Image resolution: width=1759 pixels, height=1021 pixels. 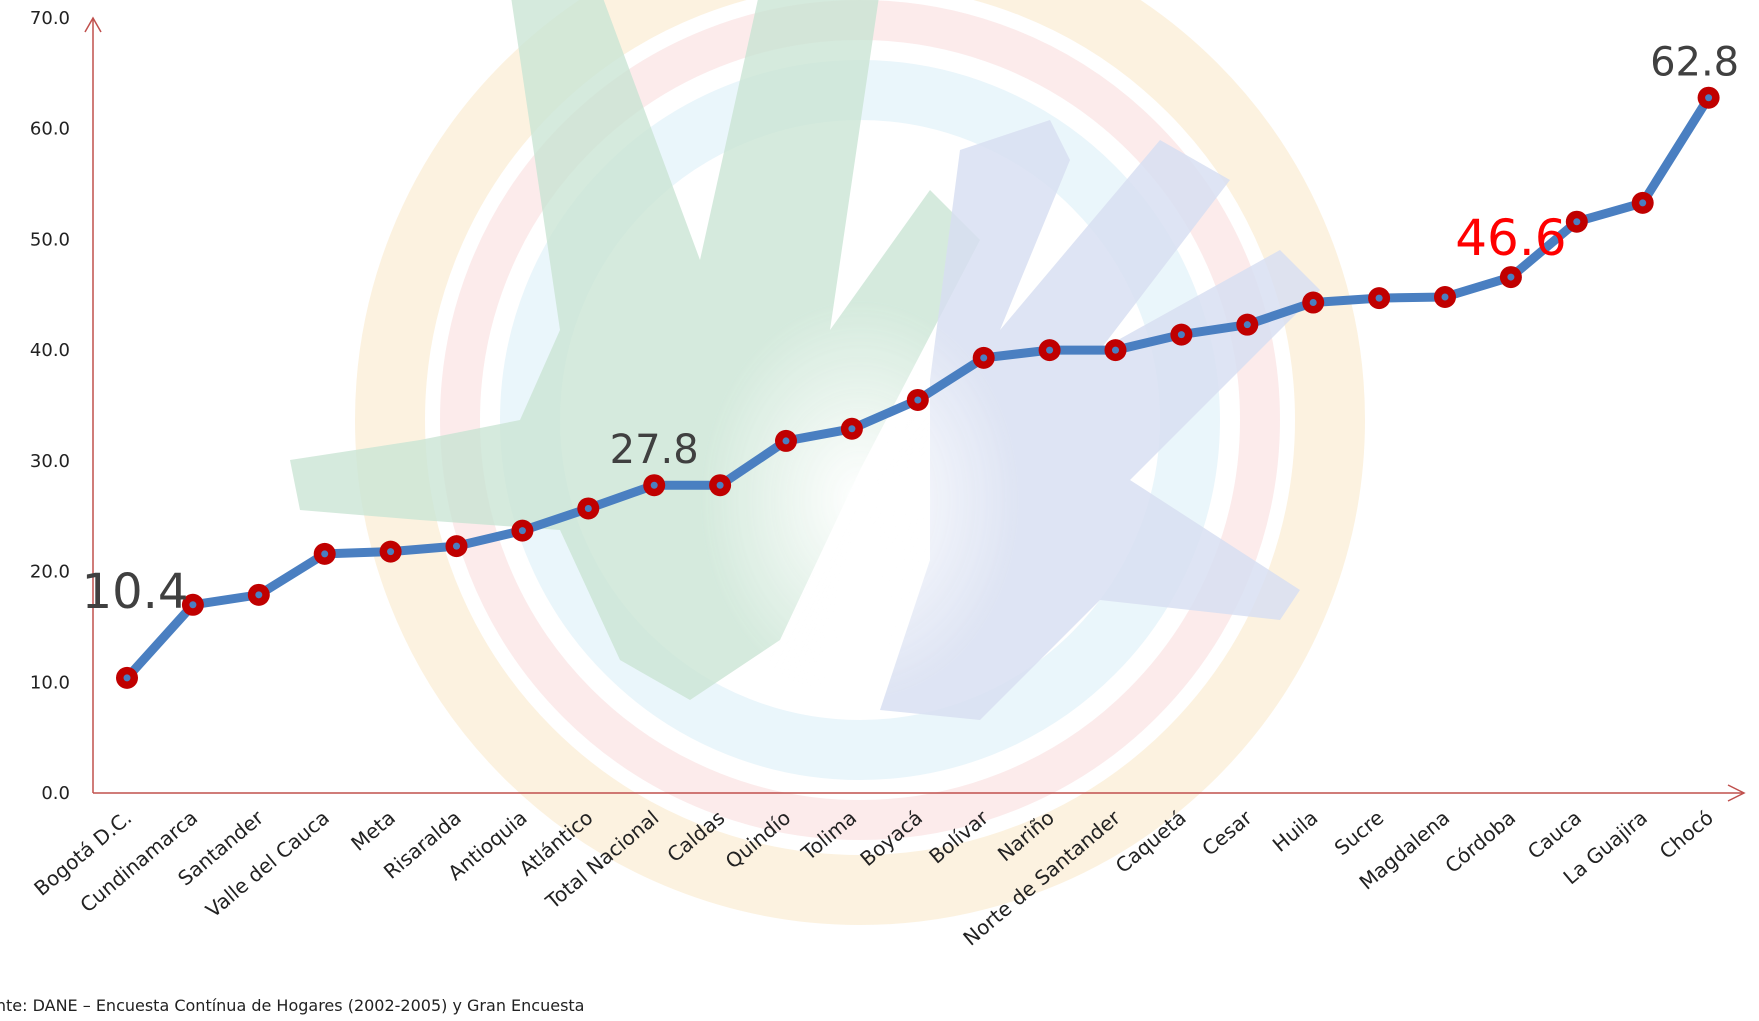 What do you see at coordinates (50, 572) in the screenshot?
I see `y-tick-label: 20.0` at bounding box center [50, 572].